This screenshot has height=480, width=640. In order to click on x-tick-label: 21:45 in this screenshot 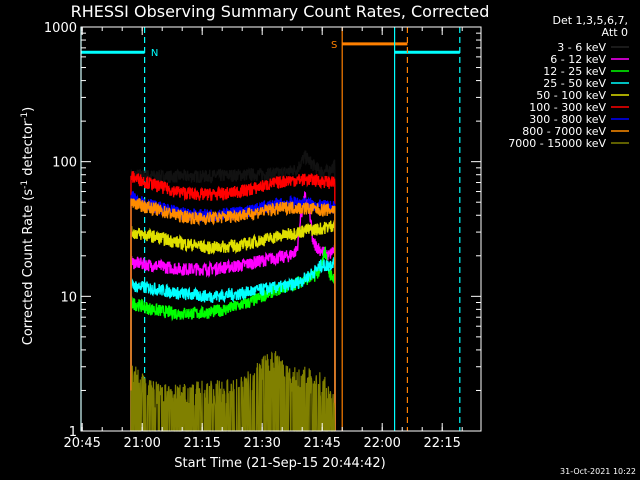, I will do `click(321, 443)`.